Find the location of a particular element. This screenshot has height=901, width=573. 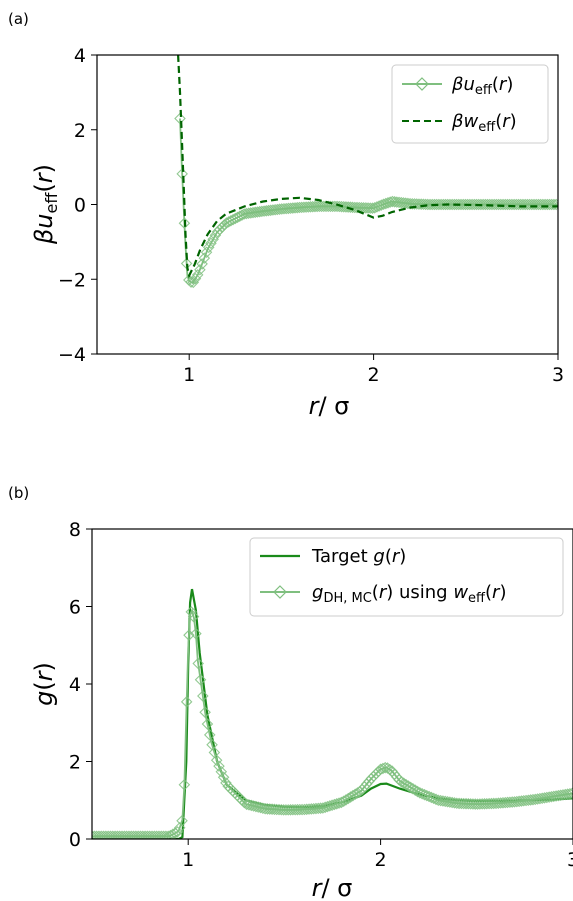

panel-a-legend: βueff(r) βweff(r) is located at coordinates (470, 104).